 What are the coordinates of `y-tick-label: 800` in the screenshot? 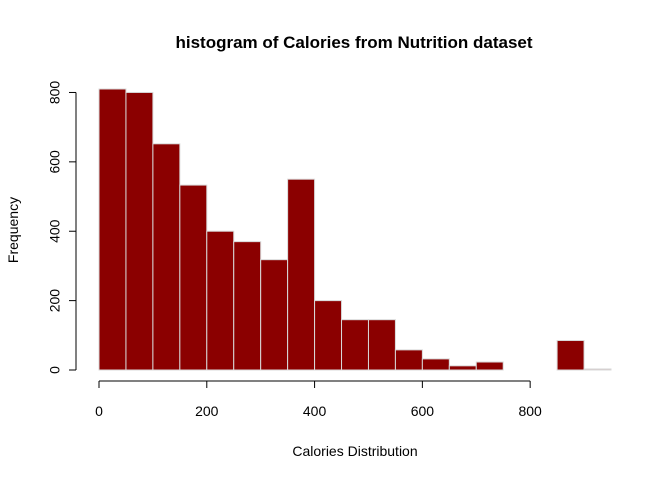 It's located at (55, 93).